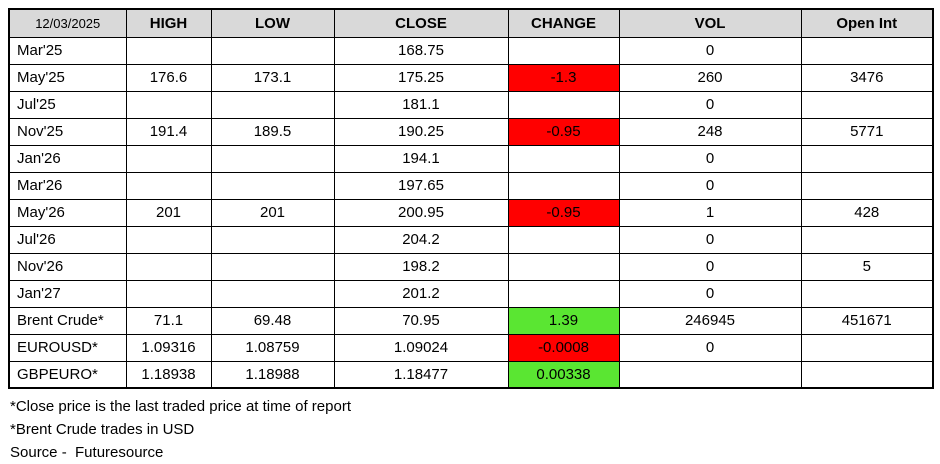 This screenshot has height=464, width=940. What do you see at coordinates (67, 131) in the screenshot?
I see `row-label: Nov'25` at bounding box center [67, 131].